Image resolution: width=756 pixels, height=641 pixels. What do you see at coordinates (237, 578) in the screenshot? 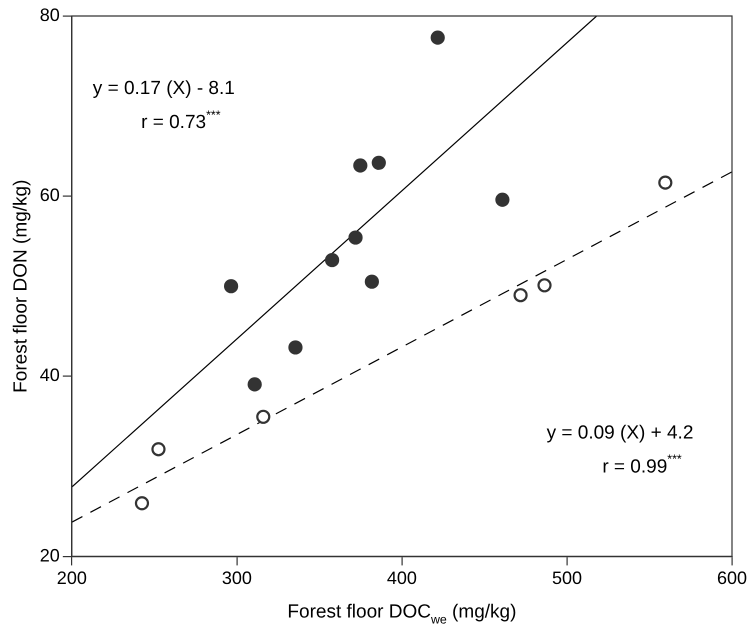
I see `x-tick-label: 300` at bounding box center [237, 578].